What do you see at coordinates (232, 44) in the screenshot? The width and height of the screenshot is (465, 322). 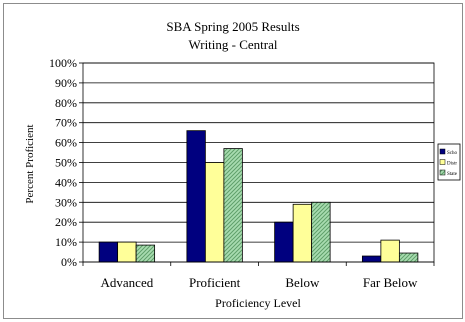 I see `chart-subtitle: Writing - Central` at bounding box center [232, 44].